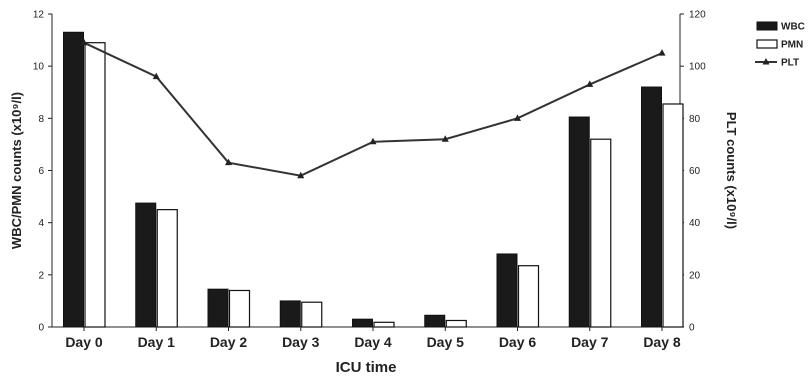 This screenshot has width=810, height=377. Describe the element at coordinates (662, 342) in the screenshot. I see `x-category-label: Day 8` at that location.